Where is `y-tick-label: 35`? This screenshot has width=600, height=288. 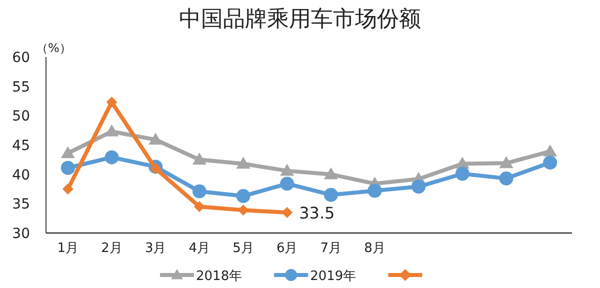 y-tick-label: 35 is located at coordinates (21, 204).